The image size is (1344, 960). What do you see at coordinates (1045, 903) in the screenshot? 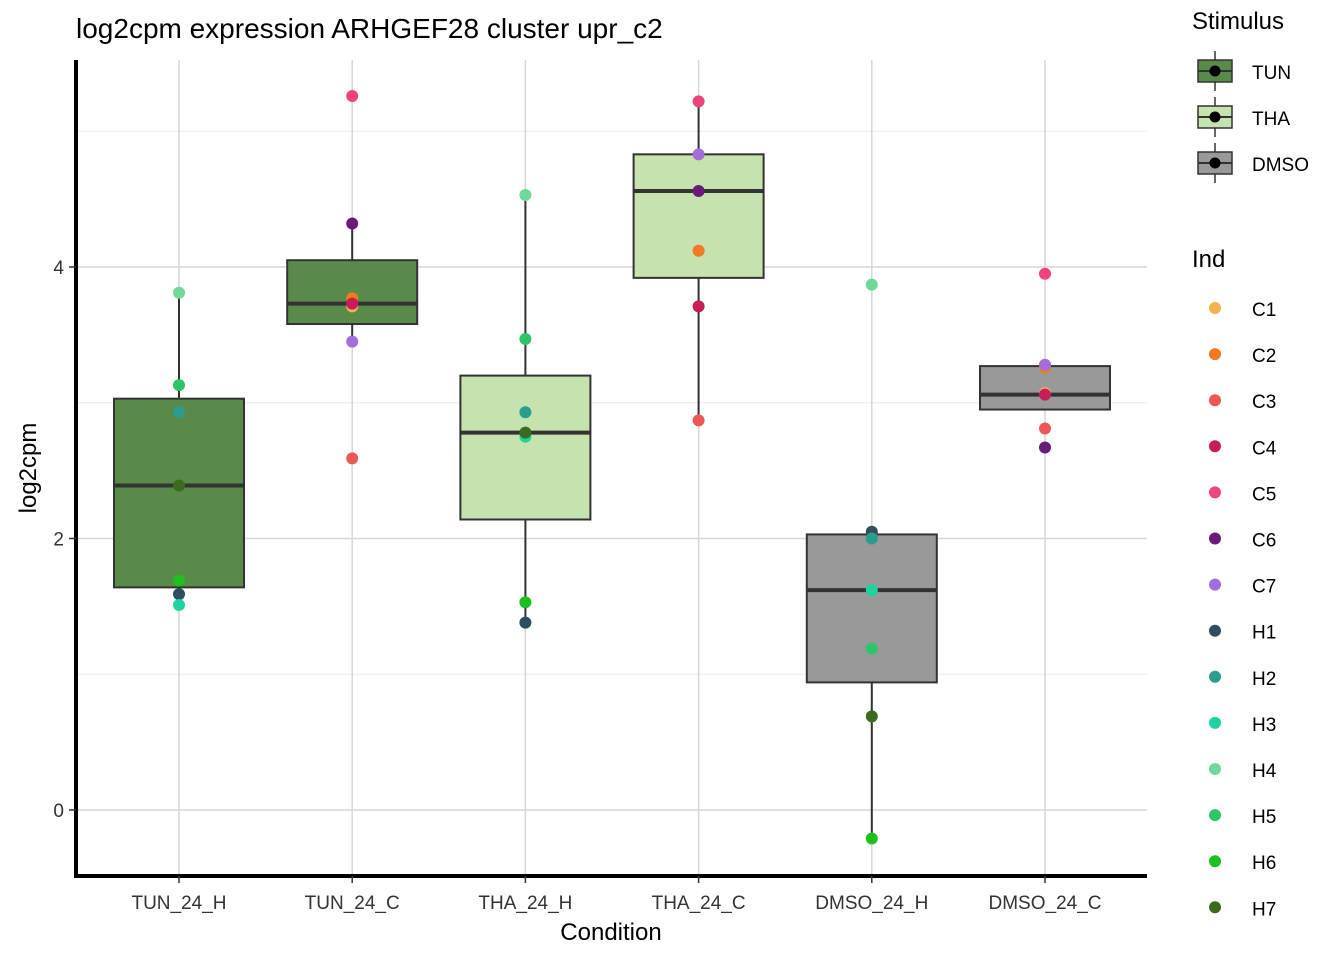
I see `x-tick-label: DMSO_24_C` at bounding box center [1045, 903].